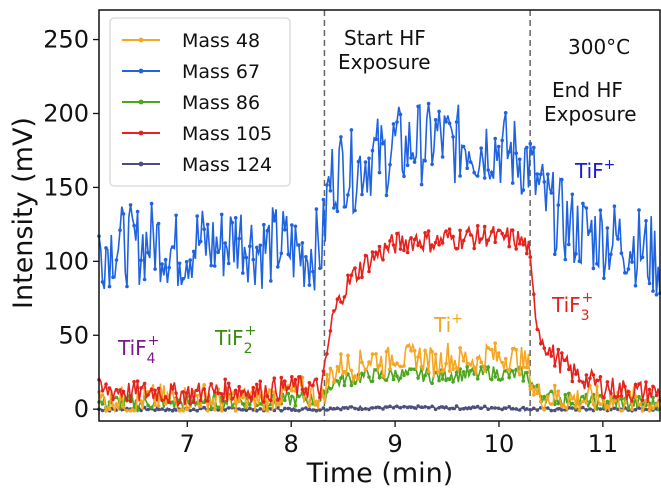 The image size is (661, 489). Describe the element at coordinates (200, 102) in the screenshot. I see `legend-box` at that location.